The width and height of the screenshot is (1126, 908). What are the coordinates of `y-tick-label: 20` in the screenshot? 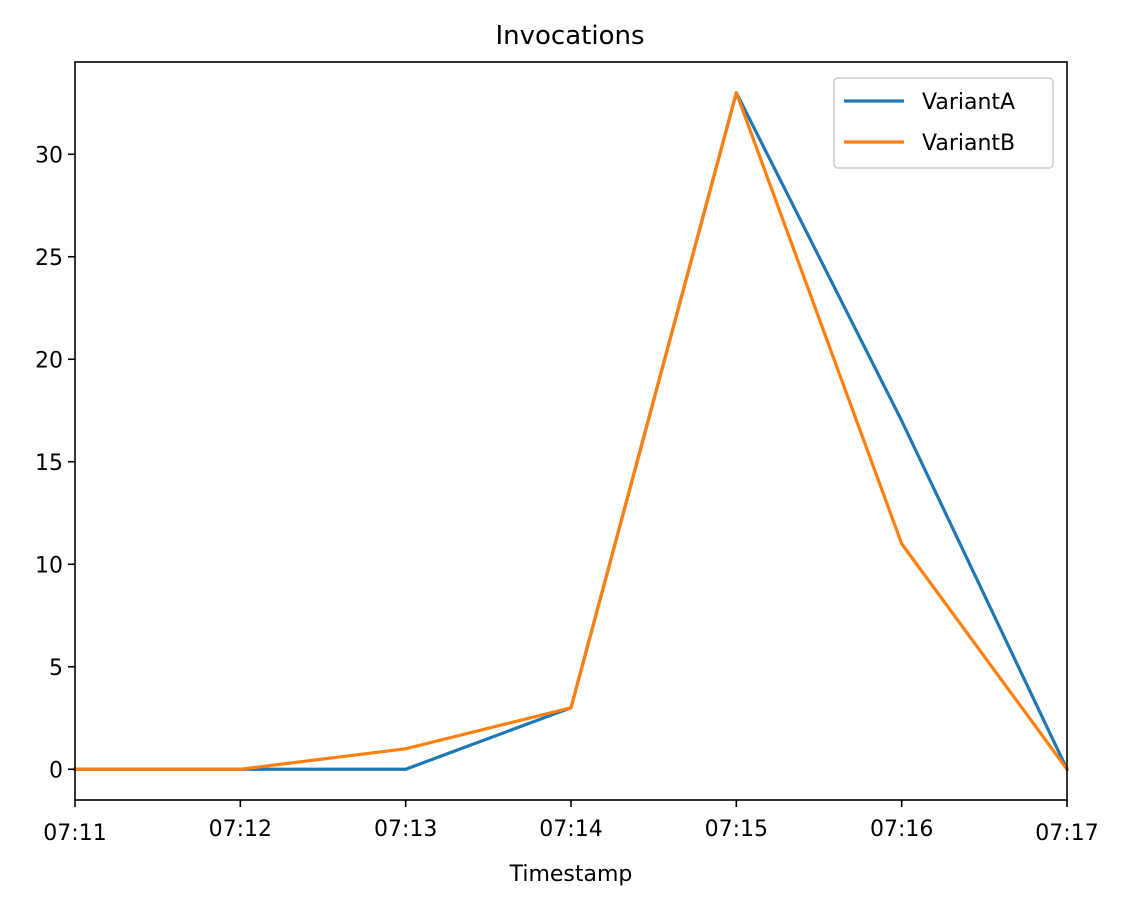 It's located at (49, 360).